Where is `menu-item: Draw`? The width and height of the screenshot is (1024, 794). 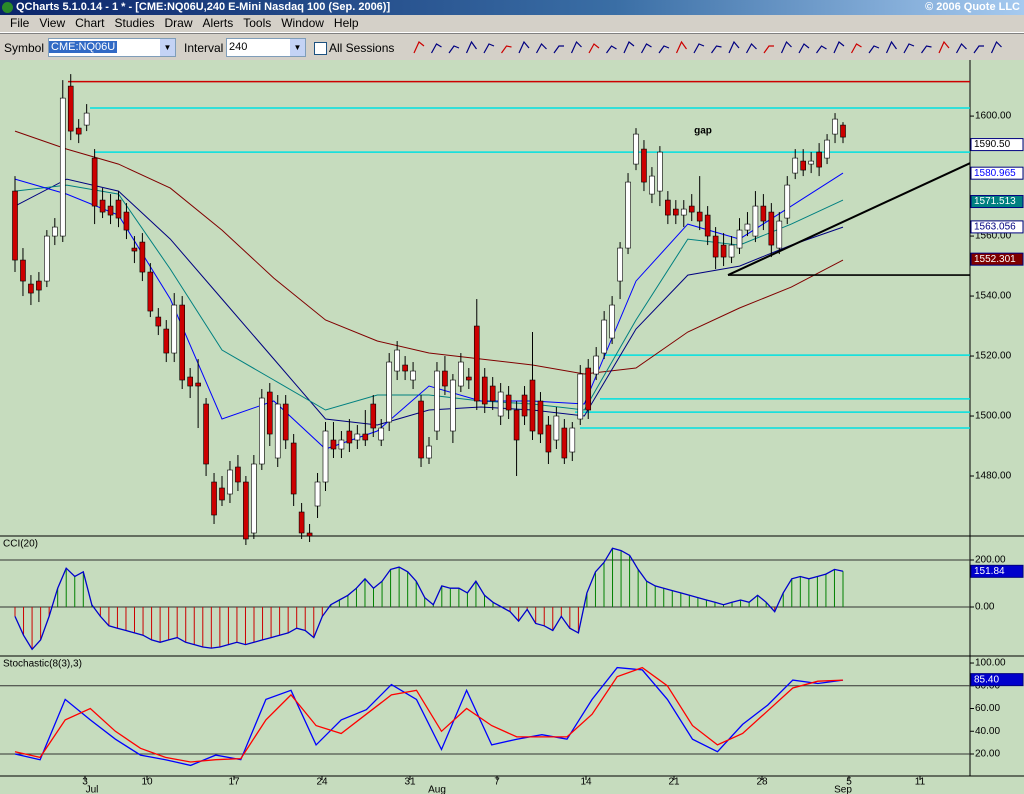 menu-item: Draw is located at coordinates (178, 23).